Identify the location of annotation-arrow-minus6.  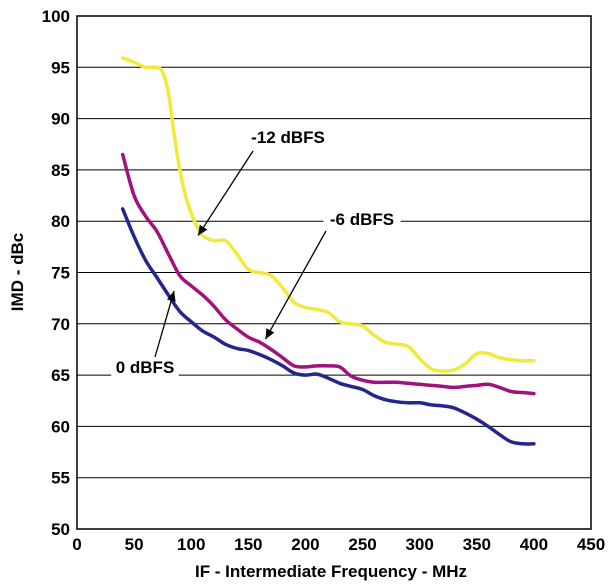
(270, 334).